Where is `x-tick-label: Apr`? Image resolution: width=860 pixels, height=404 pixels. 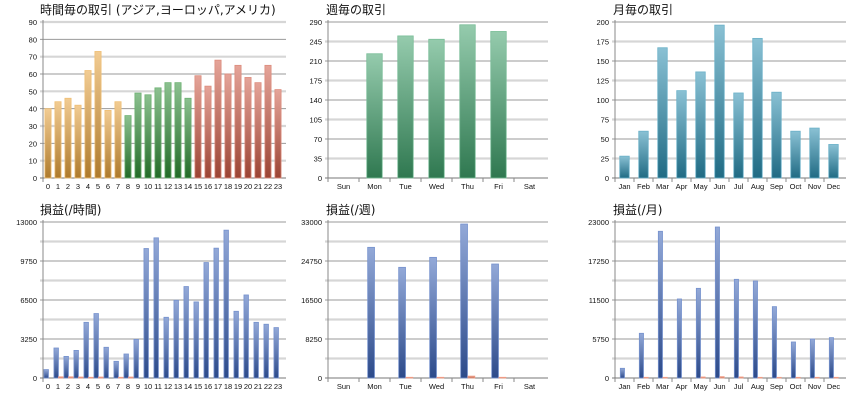 x-tick-label: Apr is located at coordinates (682, 386).